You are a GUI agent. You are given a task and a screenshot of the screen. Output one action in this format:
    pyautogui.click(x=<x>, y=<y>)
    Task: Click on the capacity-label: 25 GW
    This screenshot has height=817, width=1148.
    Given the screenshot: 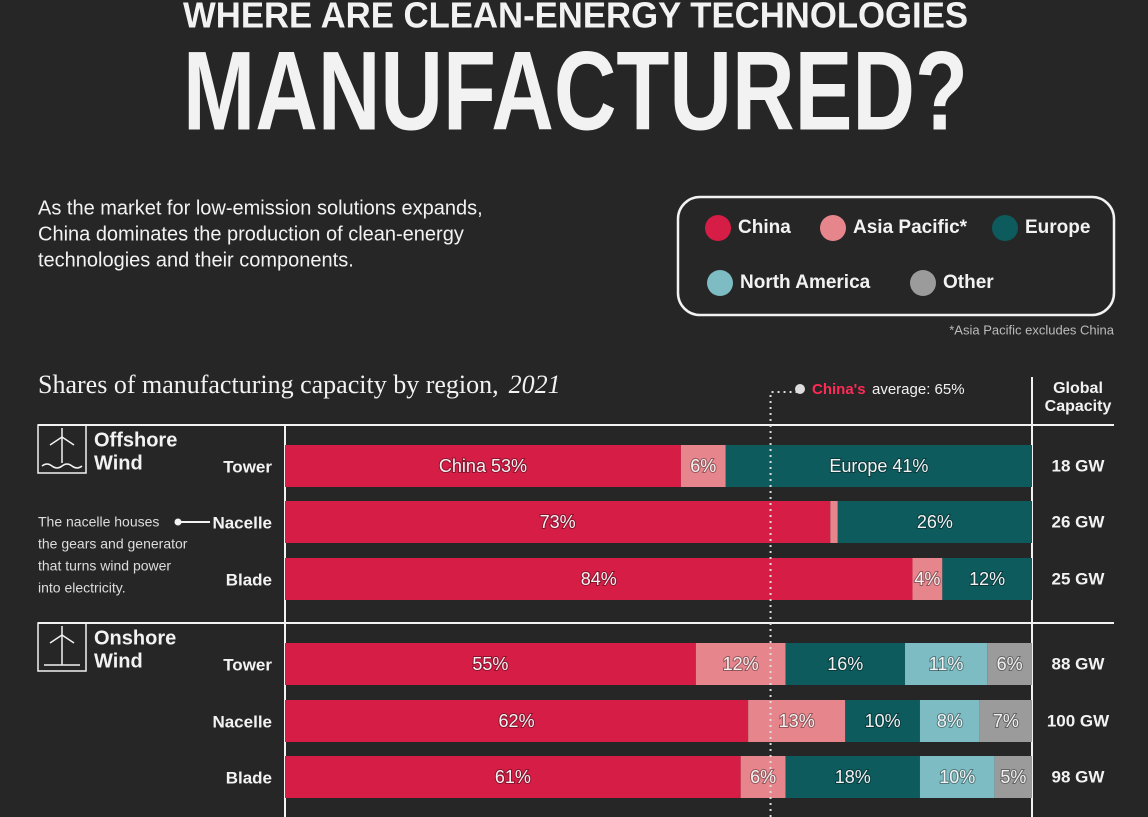 What is the action you would take?
    pyautogui.click(x=1079, y=578)
    